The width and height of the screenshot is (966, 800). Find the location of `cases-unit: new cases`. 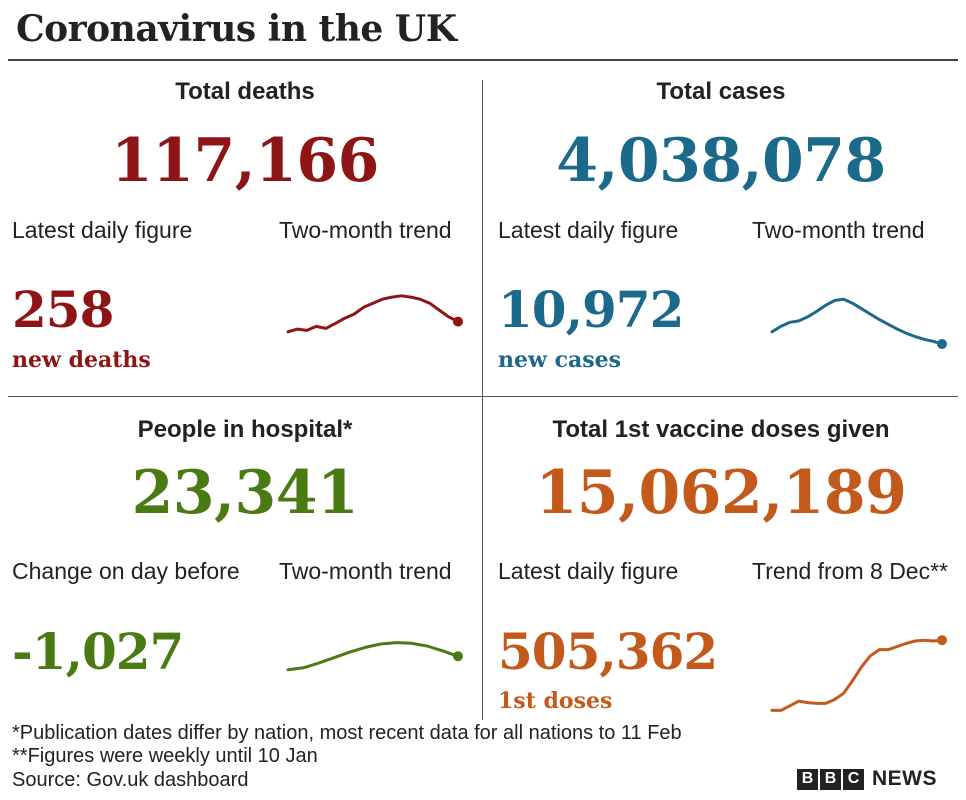

cases-unit: new cases is located at coordinates (560, 360).